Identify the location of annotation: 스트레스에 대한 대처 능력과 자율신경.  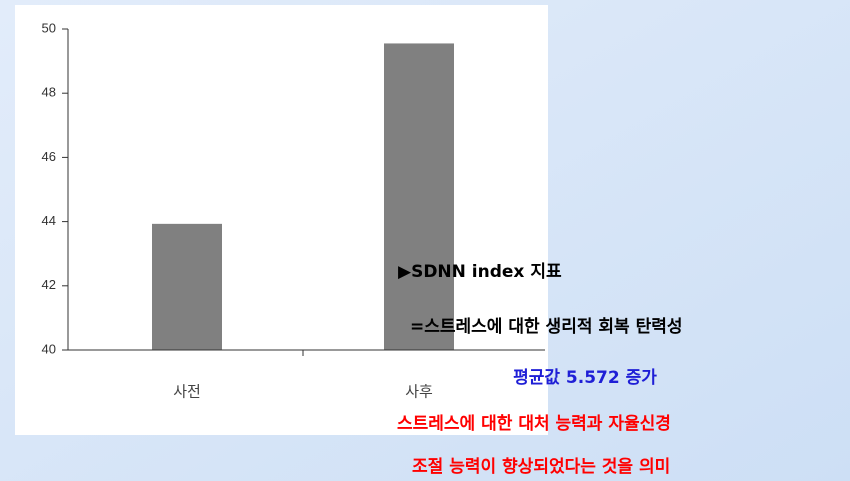
(534, 424).